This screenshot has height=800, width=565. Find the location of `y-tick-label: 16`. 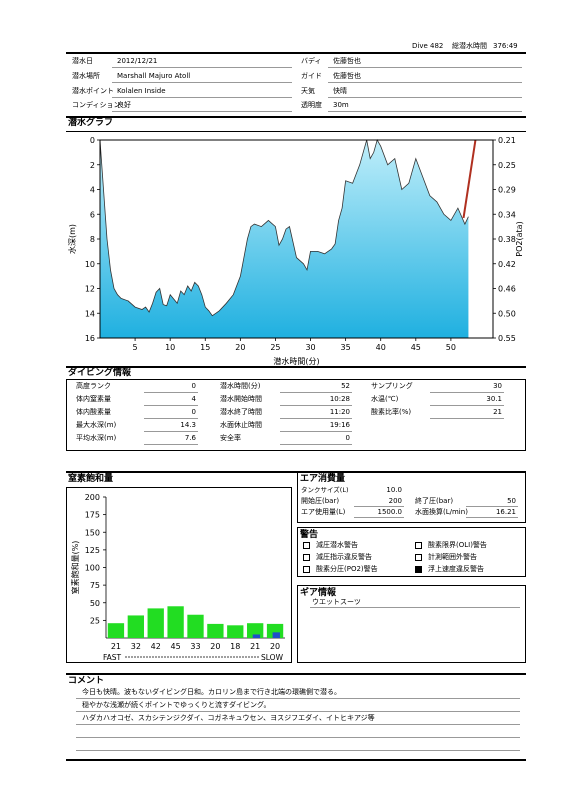

y-tick-label: 16 is located at coordinates (90, 338).